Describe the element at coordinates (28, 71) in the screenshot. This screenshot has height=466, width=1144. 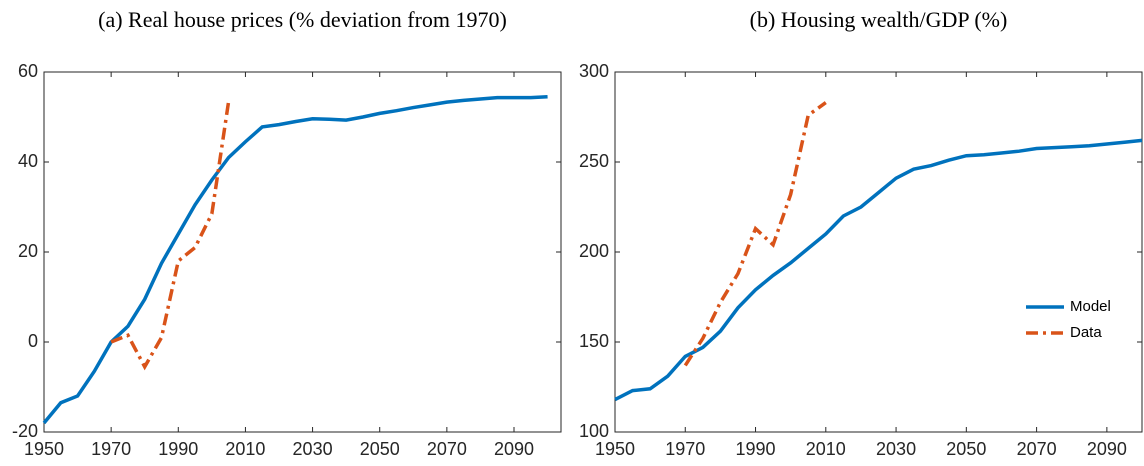
I see `y-tick-label: 60` at that location.